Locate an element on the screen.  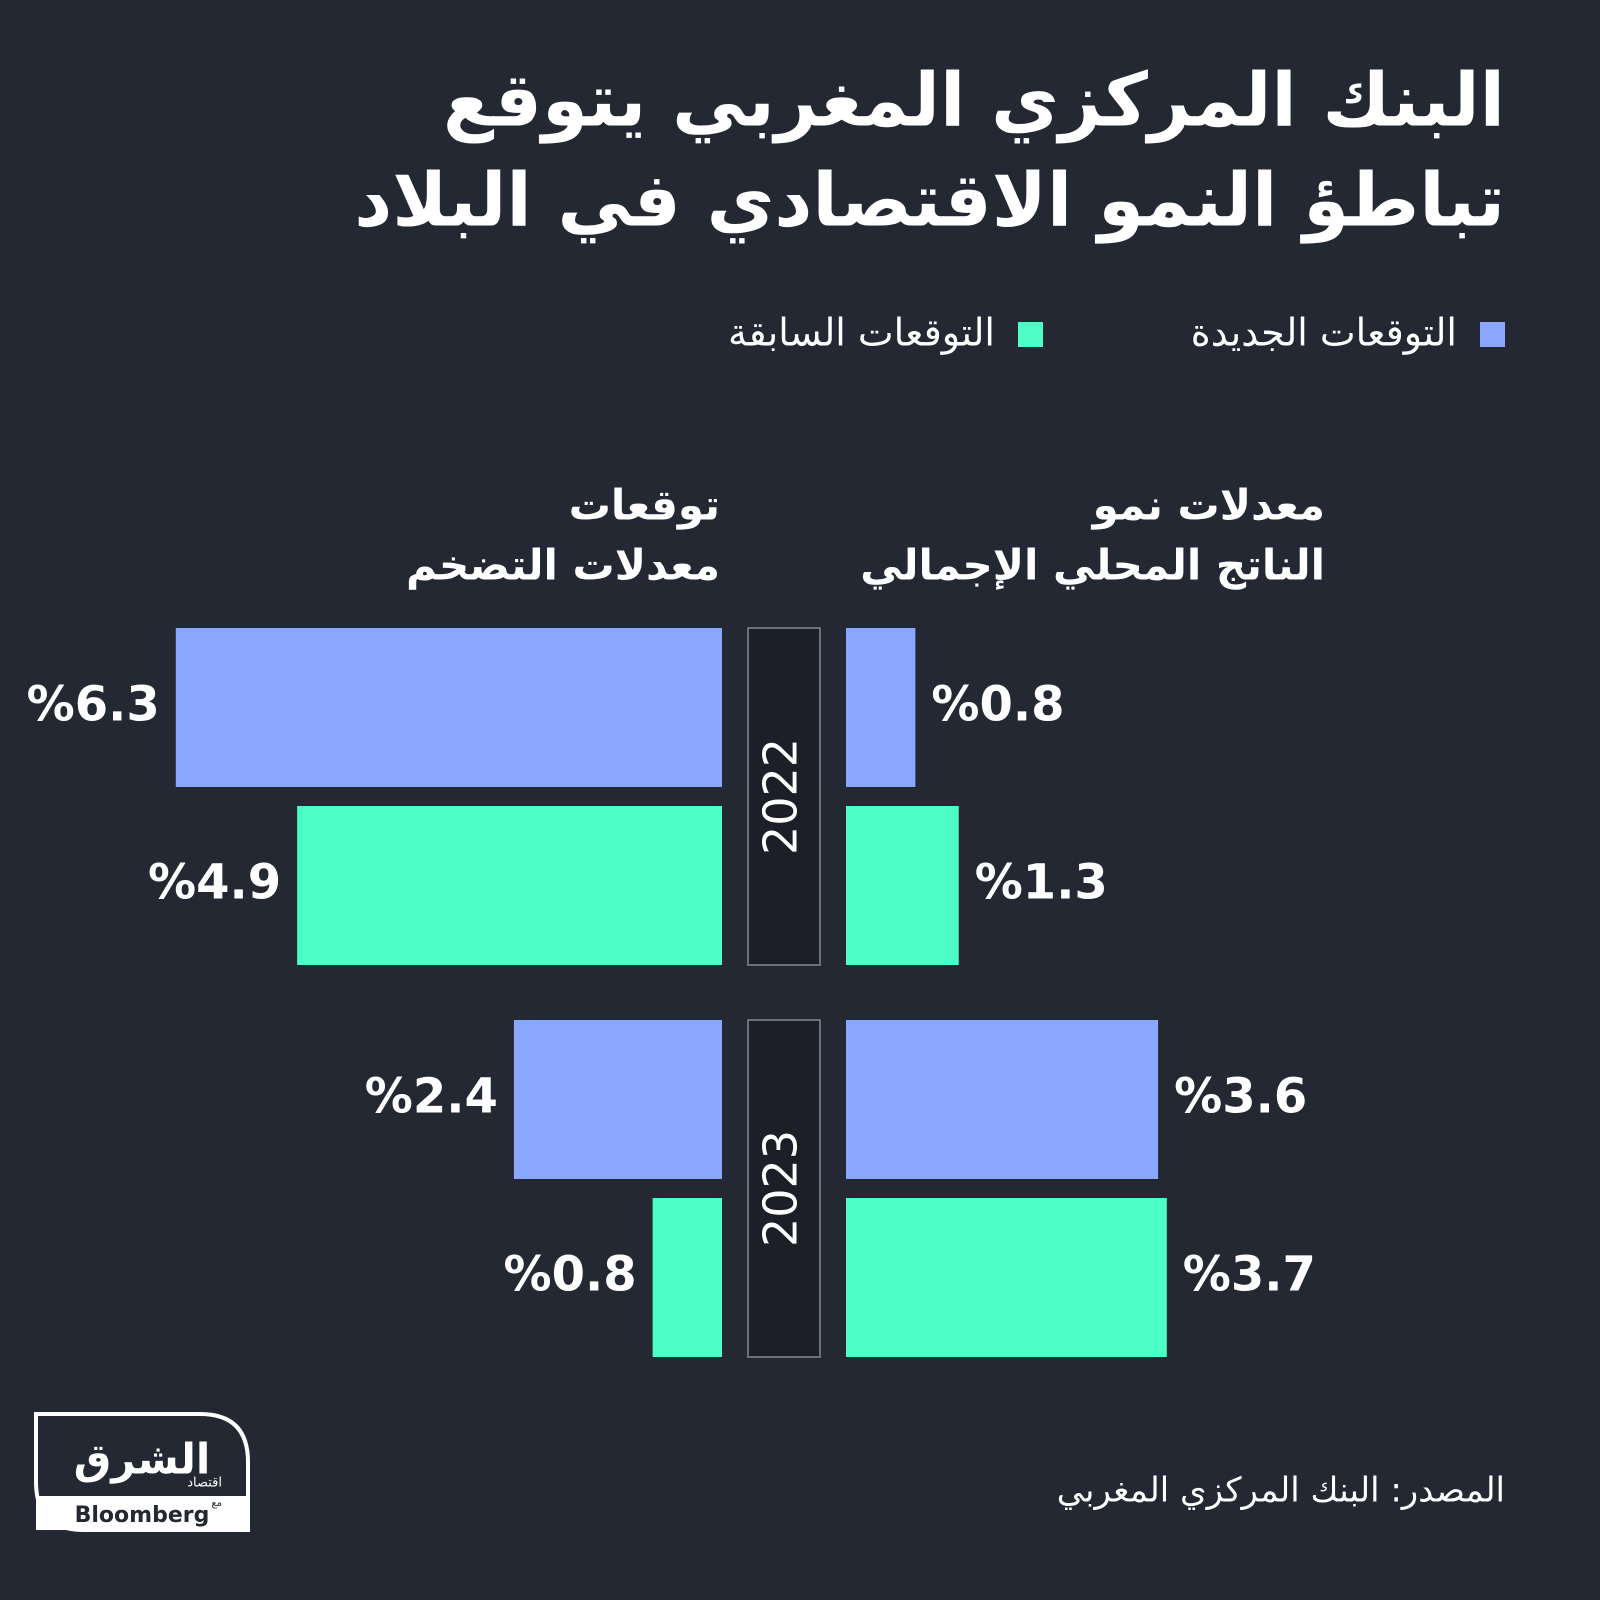
value-label: %3.7 is located at coordinates (1249, 1275).